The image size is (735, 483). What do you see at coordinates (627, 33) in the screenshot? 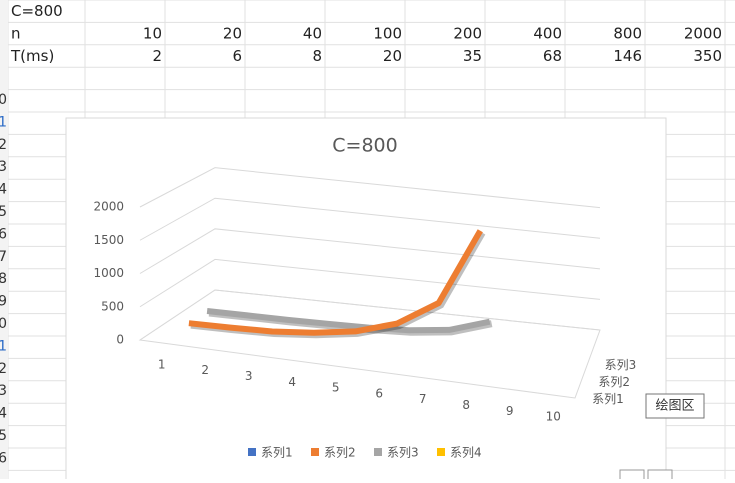
I see `cell: 800` at bounding box center [627, 33].